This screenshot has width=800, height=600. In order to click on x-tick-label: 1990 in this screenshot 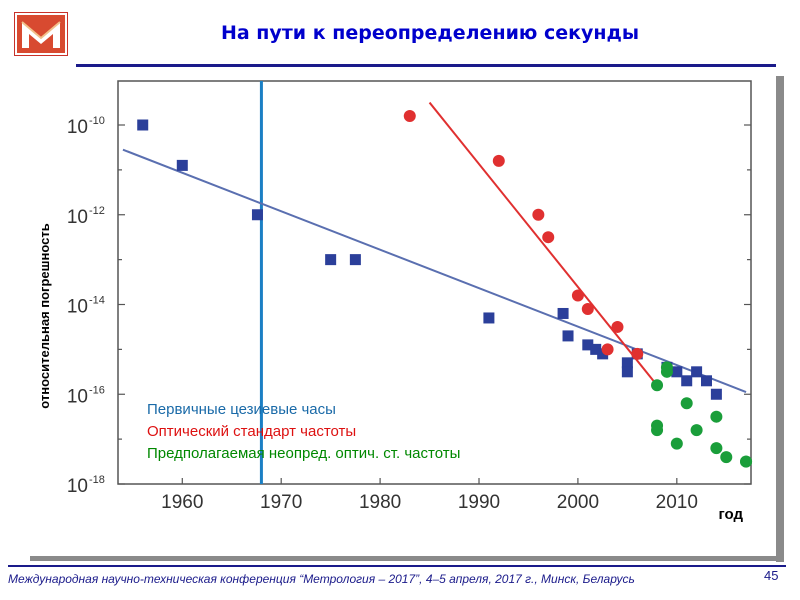, I will do `click(479, 502)`.